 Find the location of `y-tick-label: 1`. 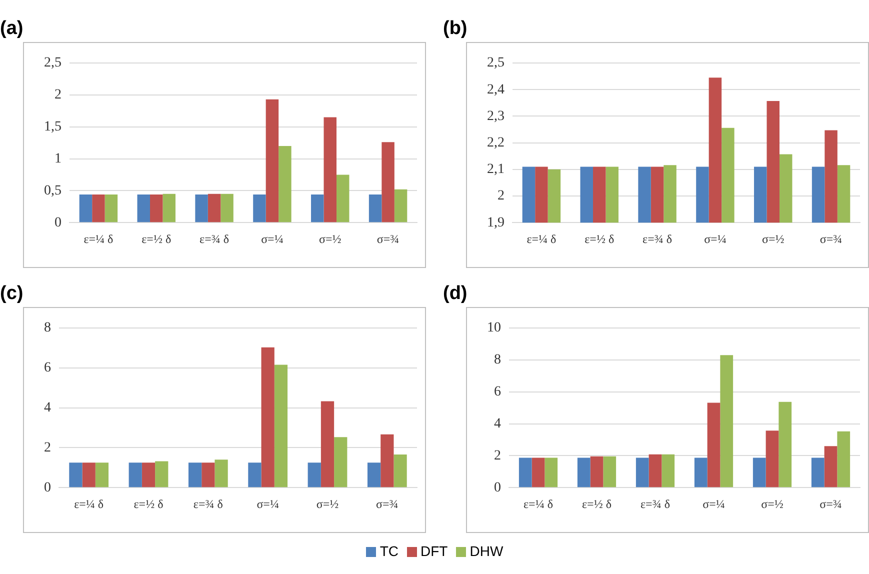

y-tick-label: 1 is located at coordinates (58, 158).